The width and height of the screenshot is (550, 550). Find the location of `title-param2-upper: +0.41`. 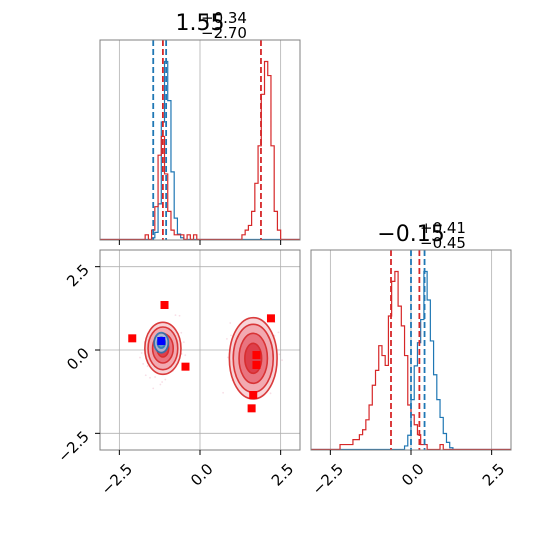

title-param2-upper: +0.41 is located at coordinates (443, 228).